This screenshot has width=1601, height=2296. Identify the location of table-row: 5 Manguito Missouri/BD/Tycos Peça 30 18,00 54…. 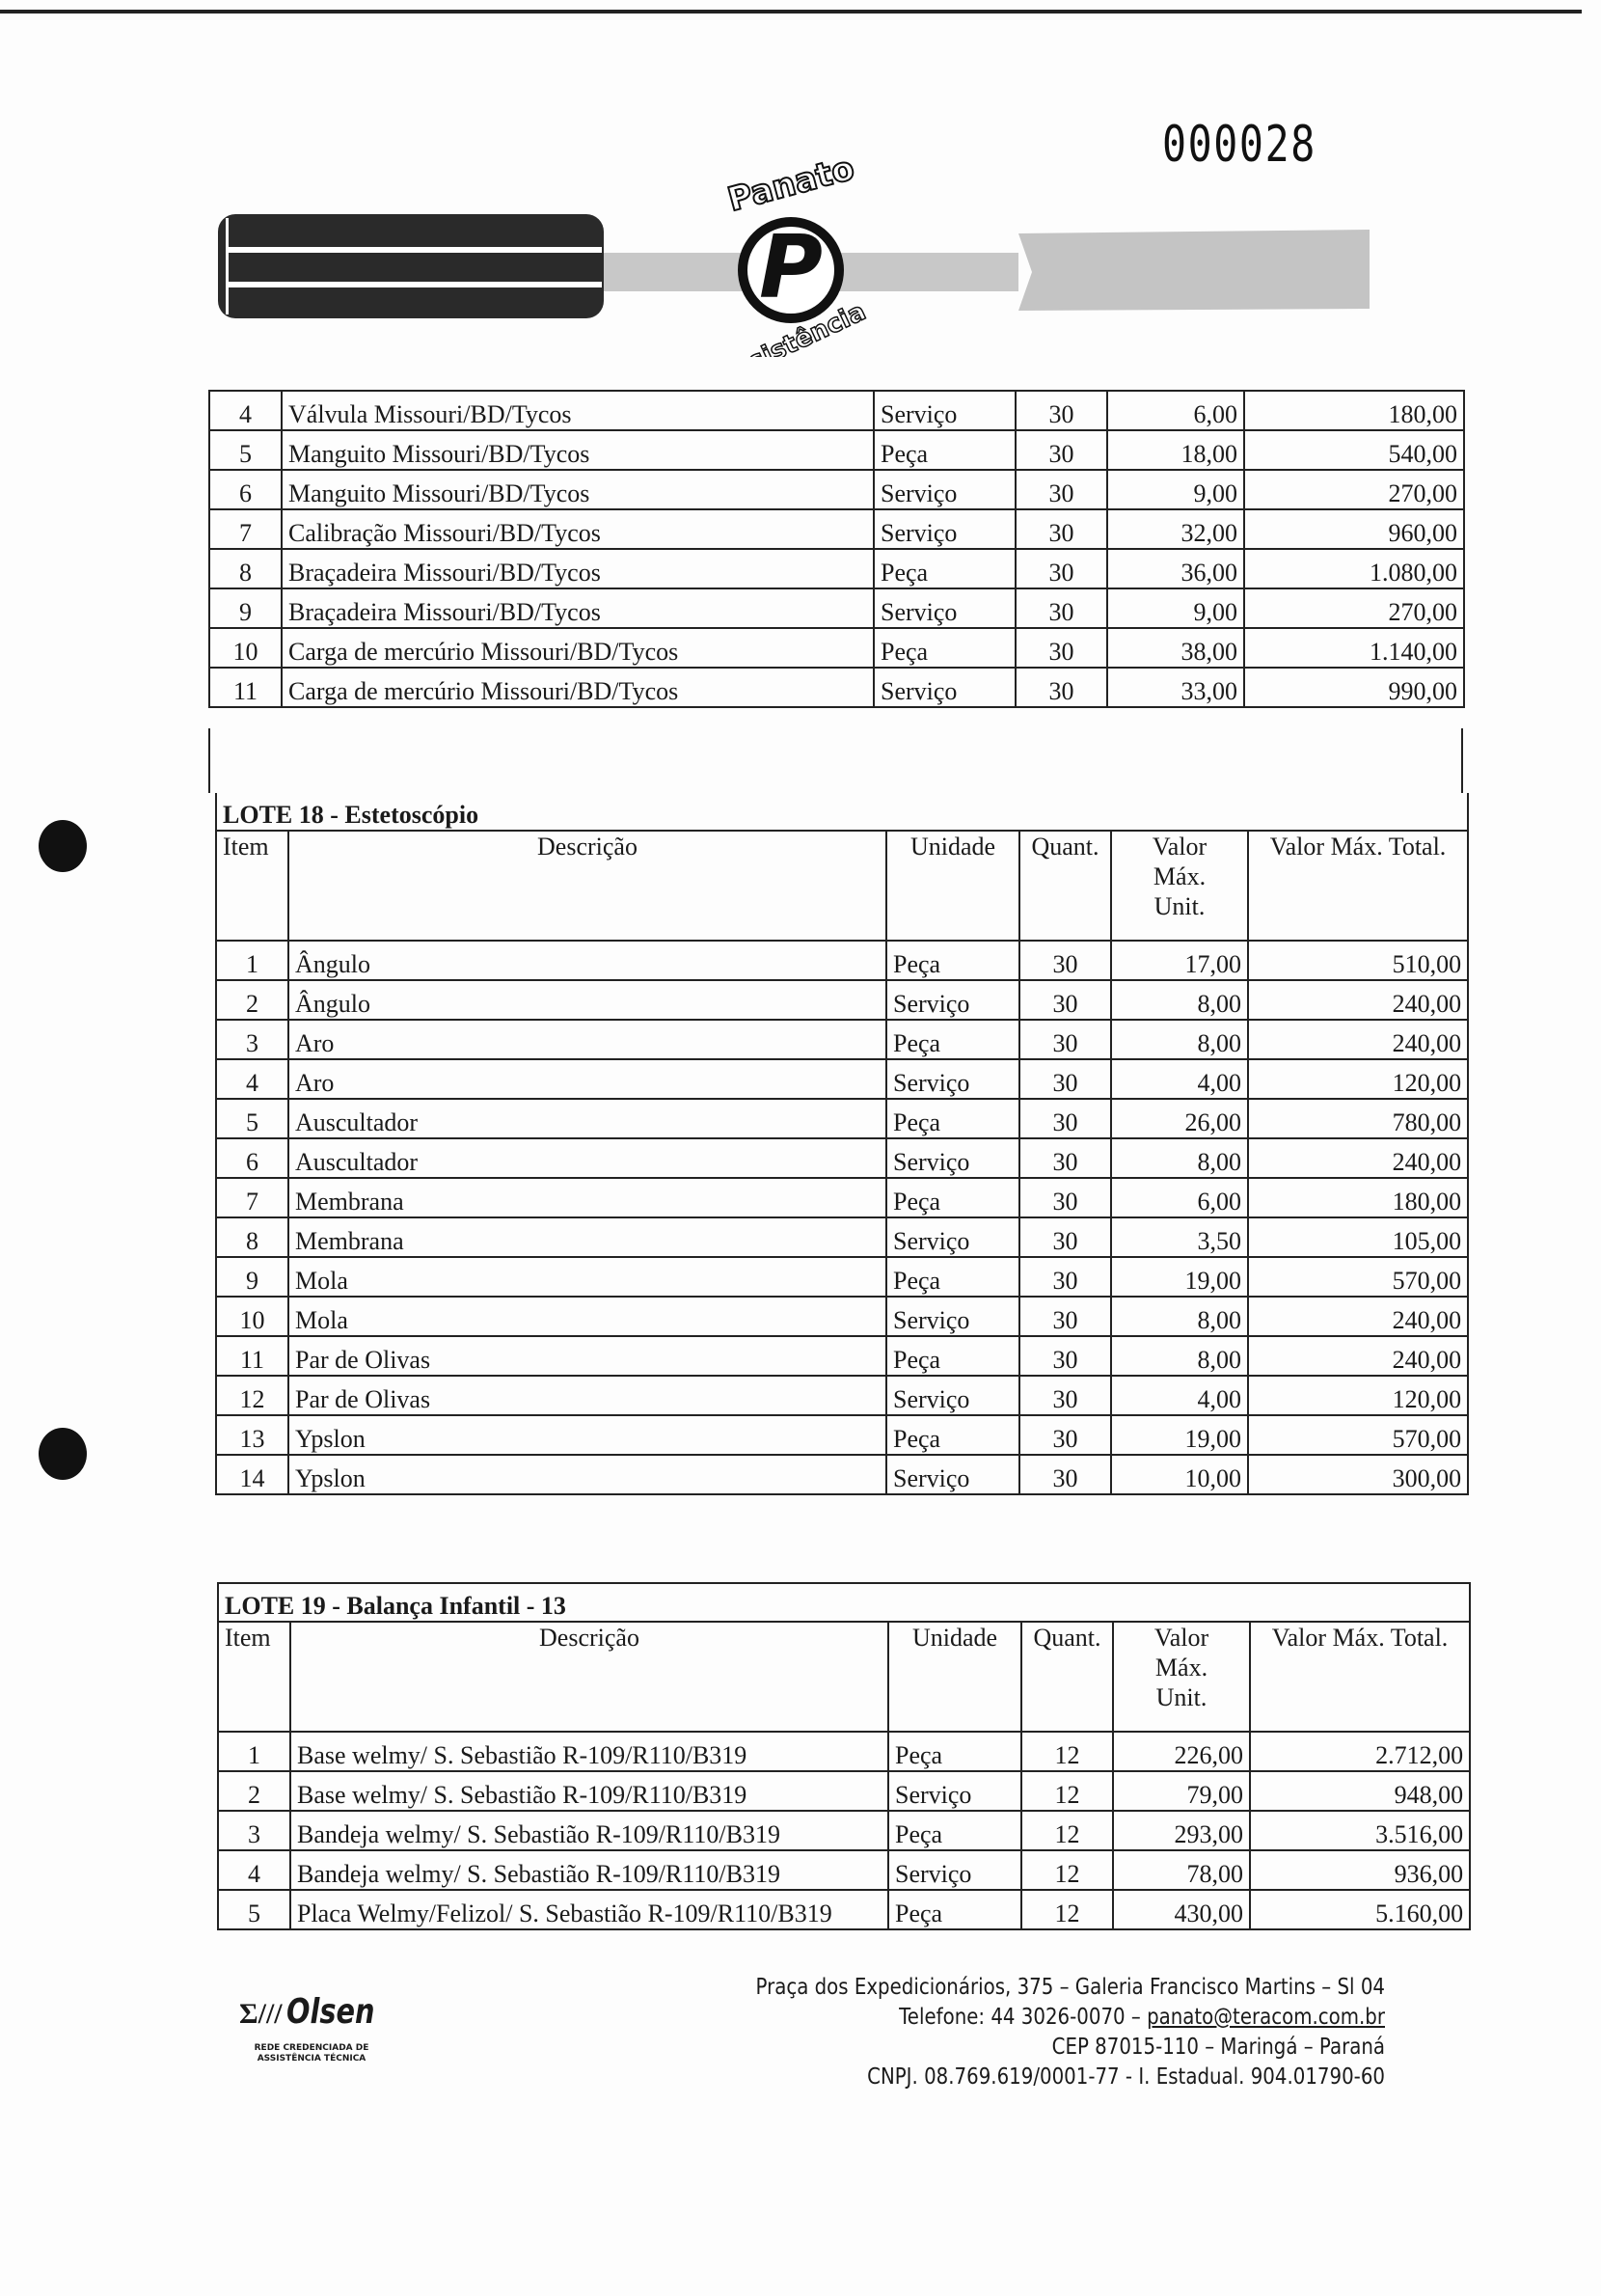
(836, 450).